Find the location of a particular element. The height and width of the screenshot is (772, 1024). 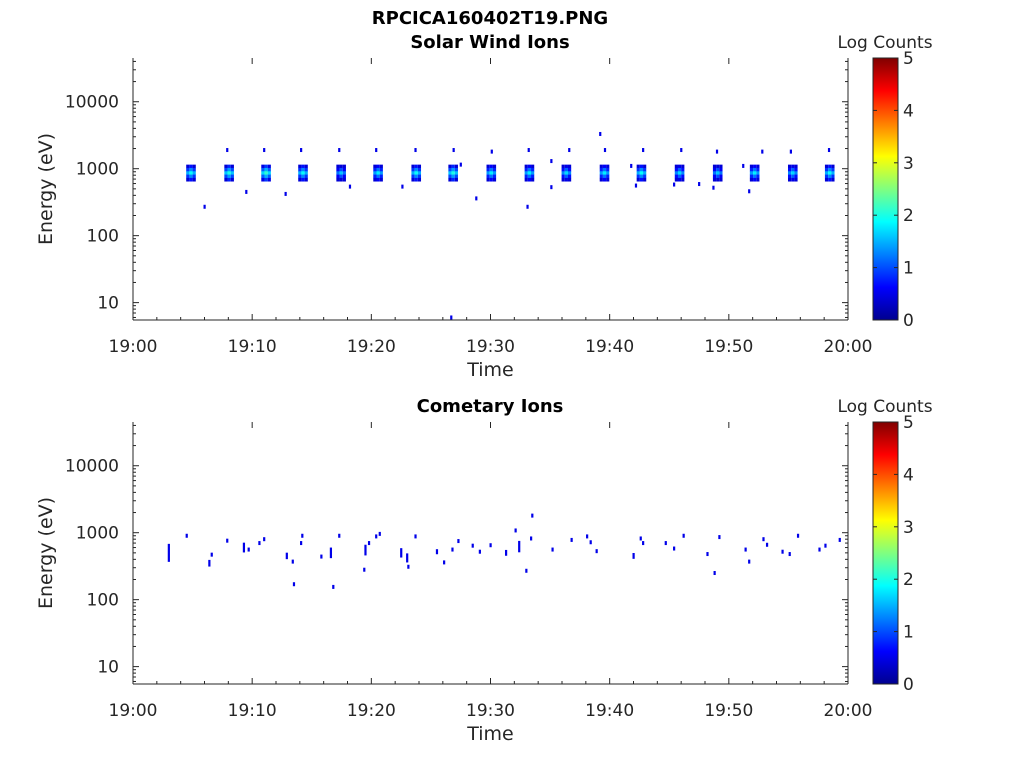

y-tick-label: 100 is located at coordinates (103, 237).